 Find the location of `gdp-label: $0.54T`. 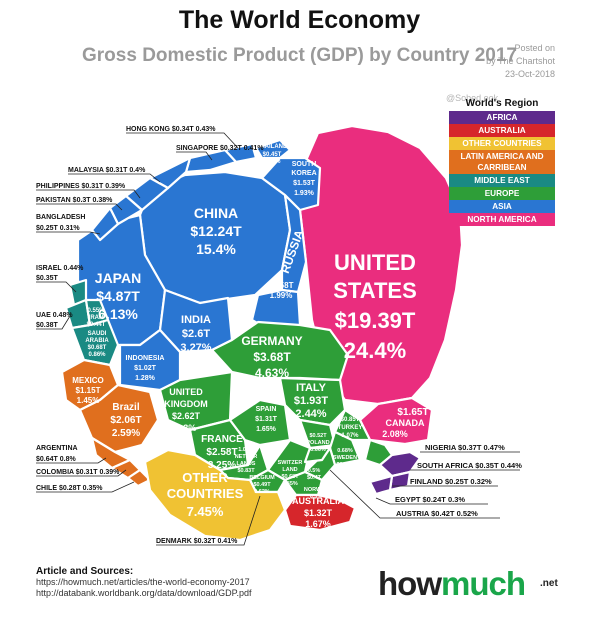

gdp-label: $0.54T is located at coordinates (345, 465).